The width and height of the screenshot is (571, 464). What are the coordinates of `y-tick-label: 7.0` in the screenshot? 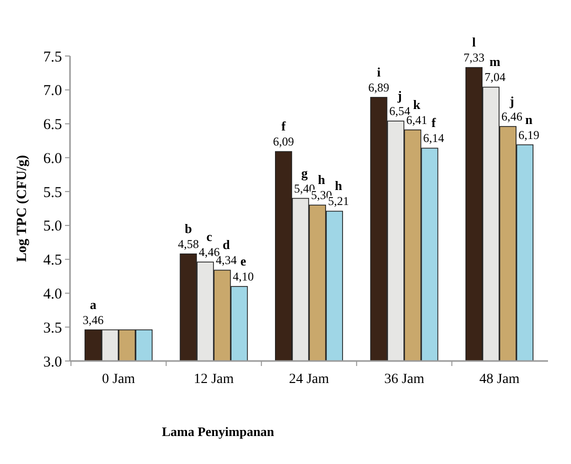 It's located at (52, 91).